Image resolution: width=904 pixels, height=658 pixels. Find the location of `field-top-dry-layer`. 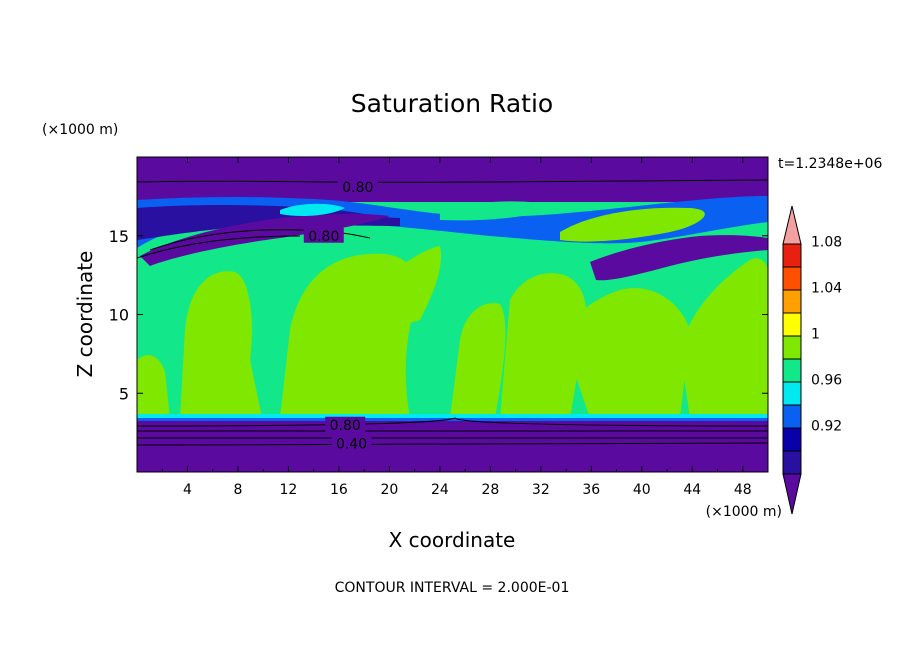

field-top-dry-layer is located at coordinates (452, 179).